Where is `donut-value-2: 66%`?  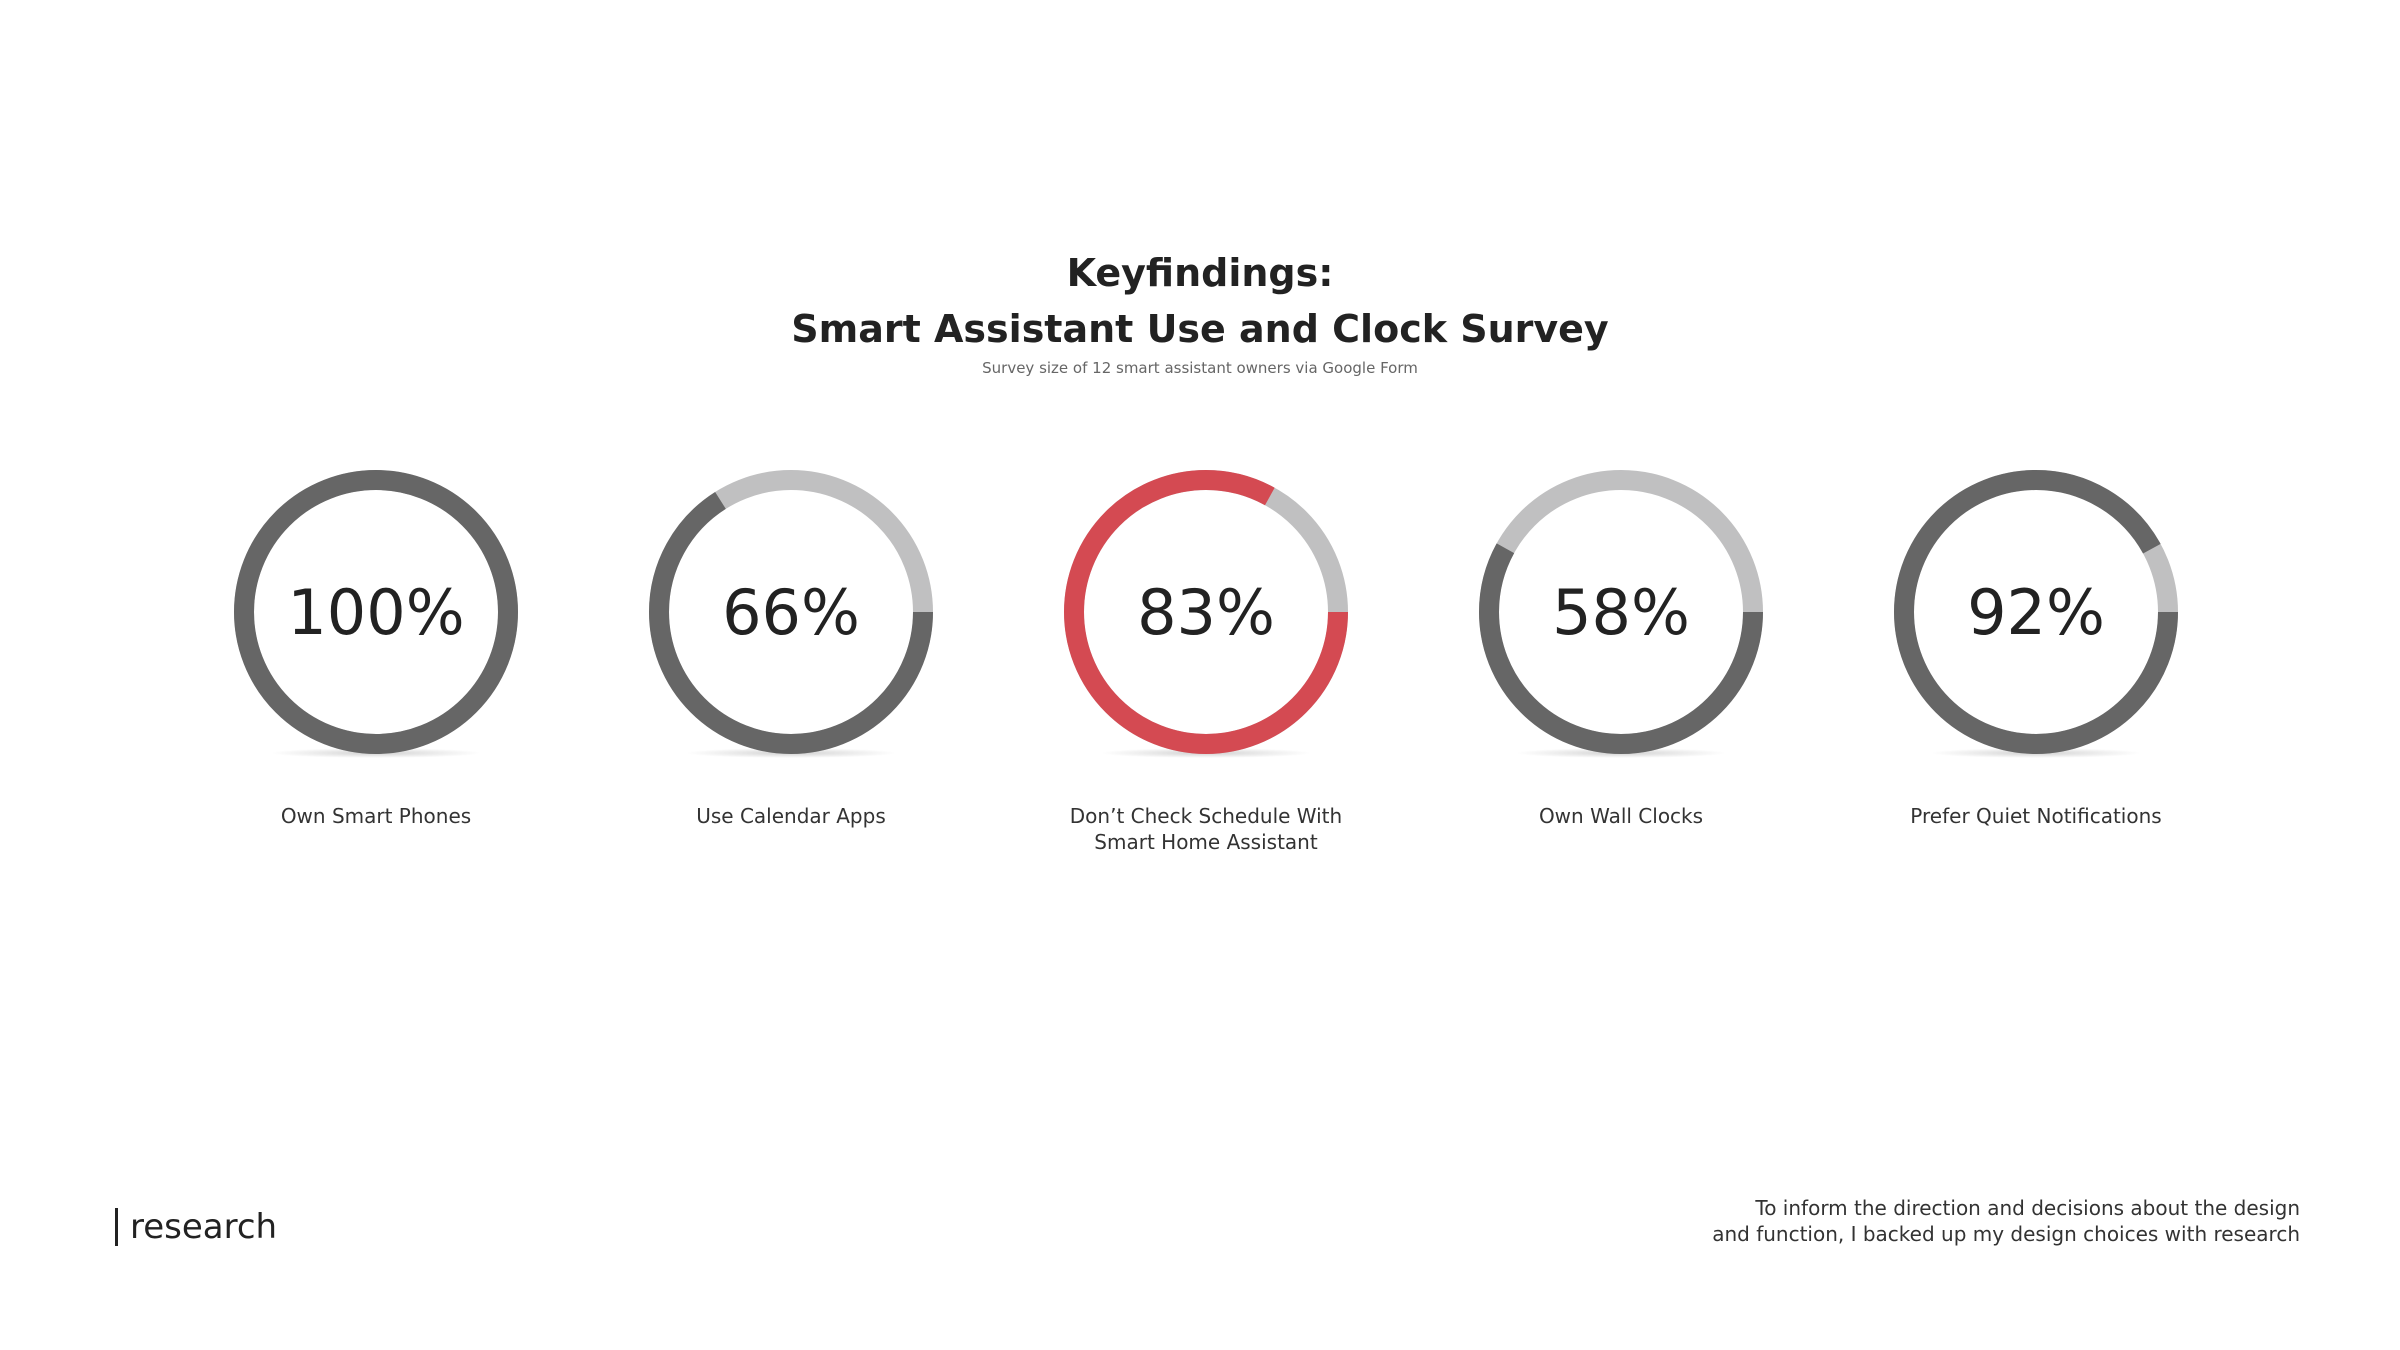
donut-value-2: 66% is located at coordinates (791, 612).